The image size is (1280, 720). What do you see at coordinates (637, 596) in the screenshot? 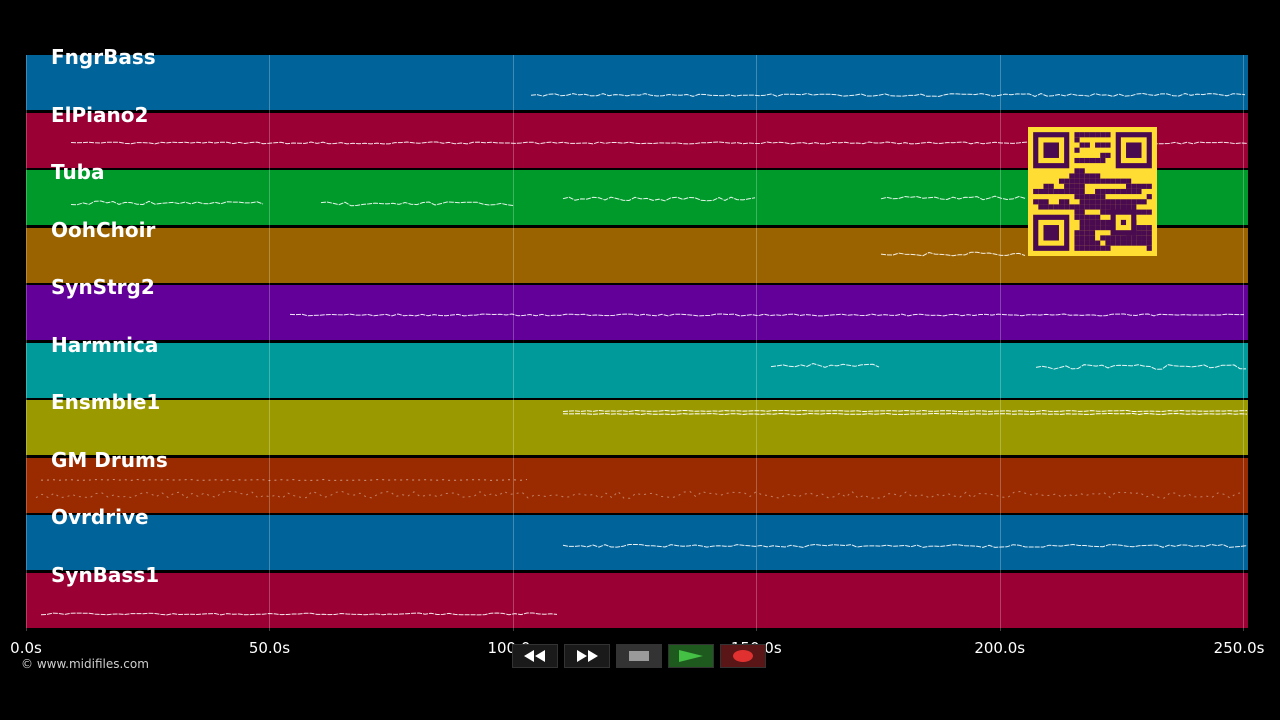
I see `track-row: SynBass1` at bounding box center [637, 596].